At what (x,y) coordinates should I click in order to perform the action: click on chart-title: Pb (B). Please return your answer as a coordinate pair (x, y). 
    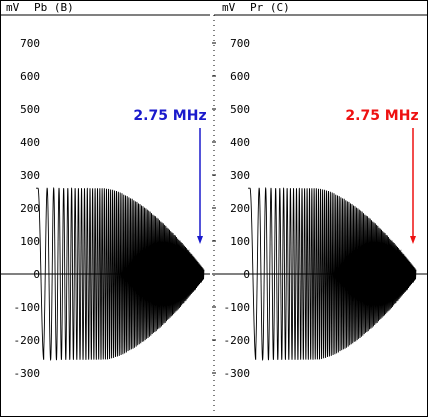
    Looking at the image, I should click on (54, 7).